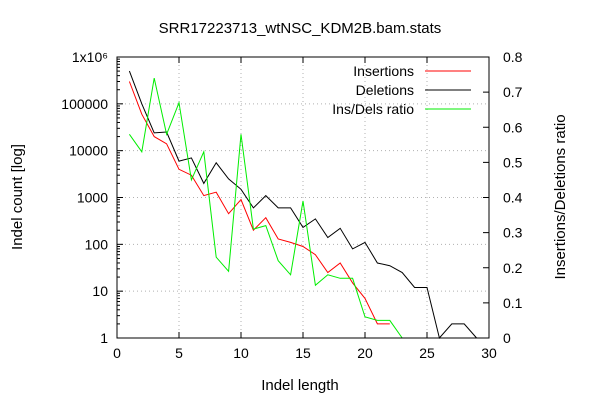  I want to click on chart-title: SRR17223713_wtNSC_KDM2B.bam.stats, so click(300, 28).